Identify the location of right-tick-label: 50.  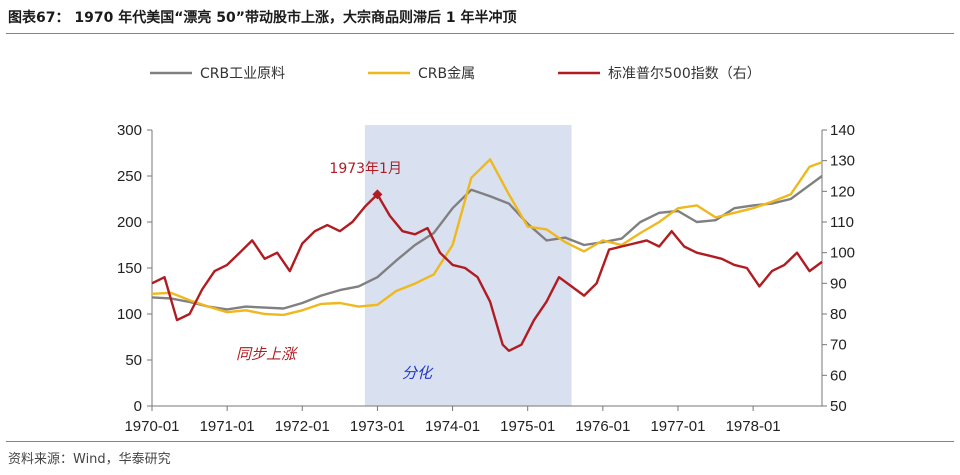
(838, 406).